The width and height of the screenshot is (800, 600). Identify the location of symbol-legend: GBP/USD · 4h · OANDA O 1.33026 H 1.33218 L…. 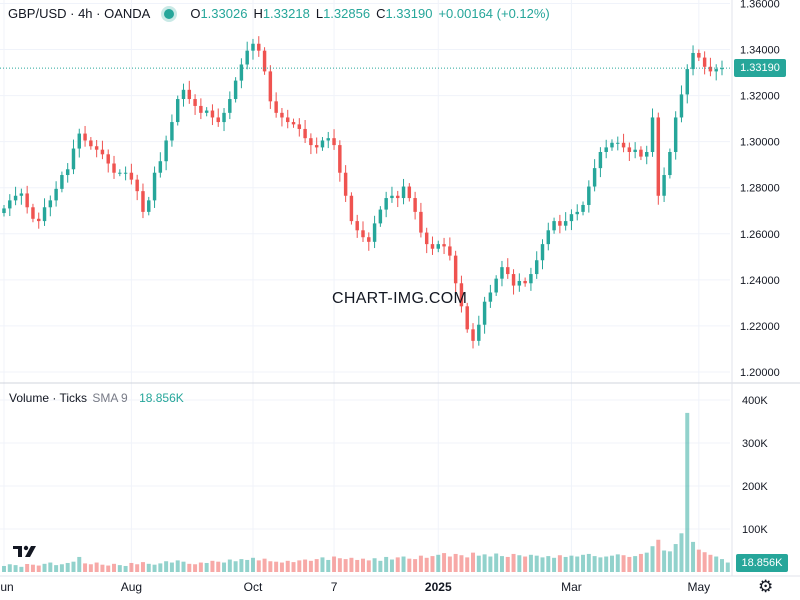
(279, 13).